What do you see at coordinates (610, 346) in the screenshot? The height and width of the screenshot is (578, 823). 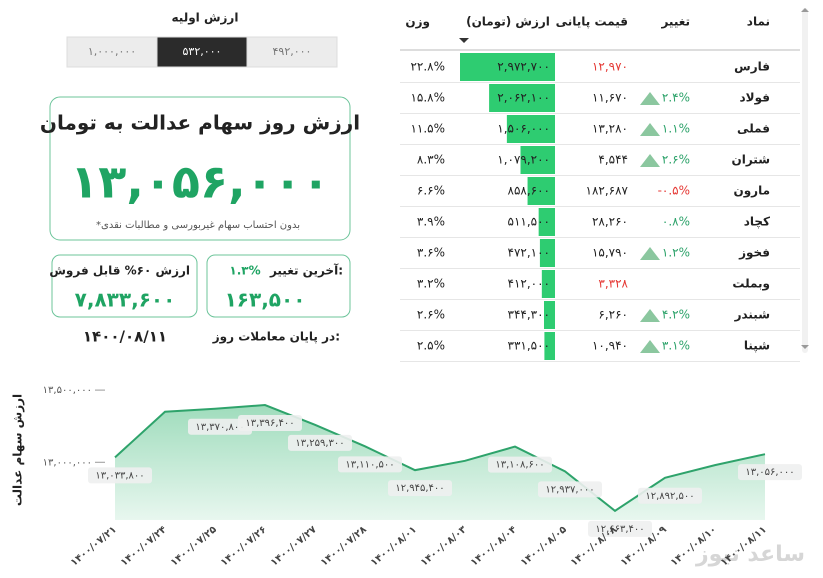 I see `price: ۱۰,۹۴۰` at bounding box center [610, 346].